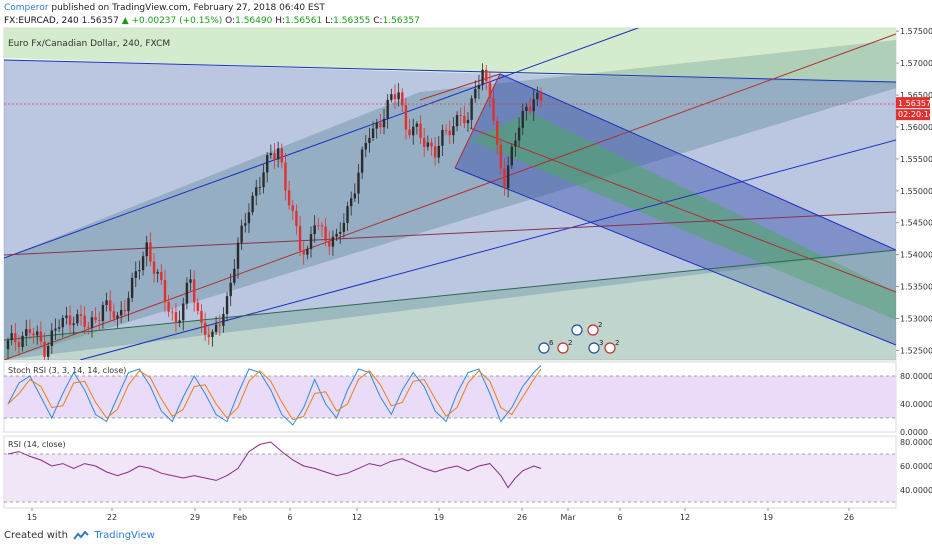  Describe the element at coordinates (230, 21) in the screenshot. I see `open-label: O:` at that location.